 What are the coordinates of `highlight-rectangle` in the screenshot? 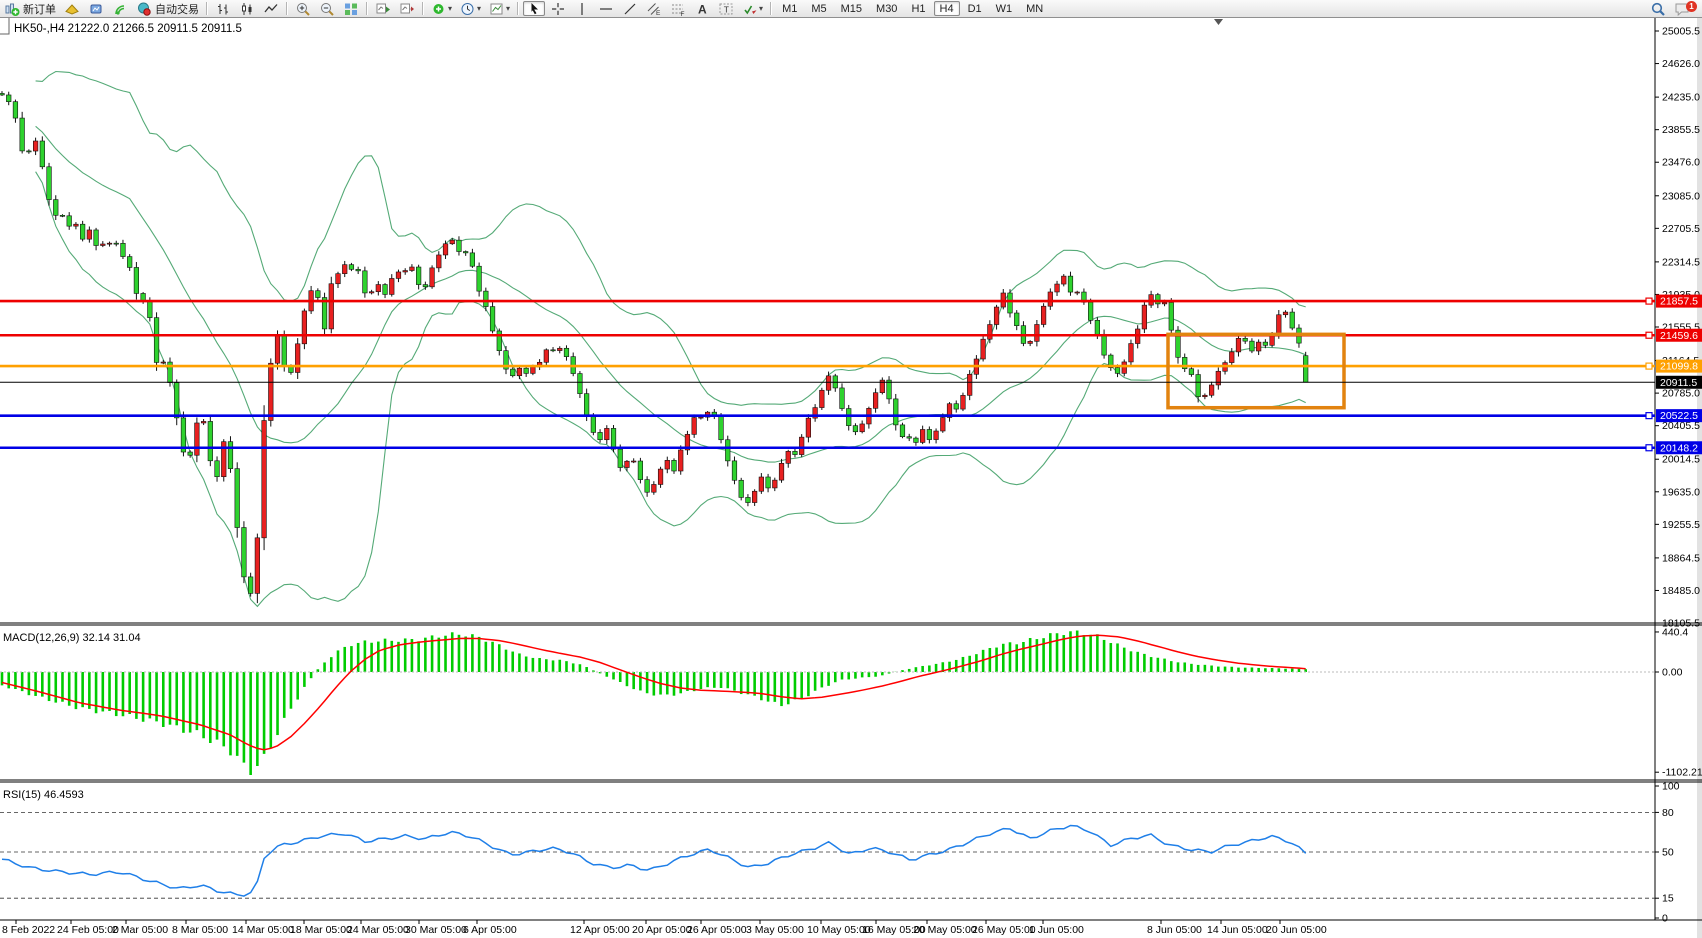 It's located at (1256, 371).